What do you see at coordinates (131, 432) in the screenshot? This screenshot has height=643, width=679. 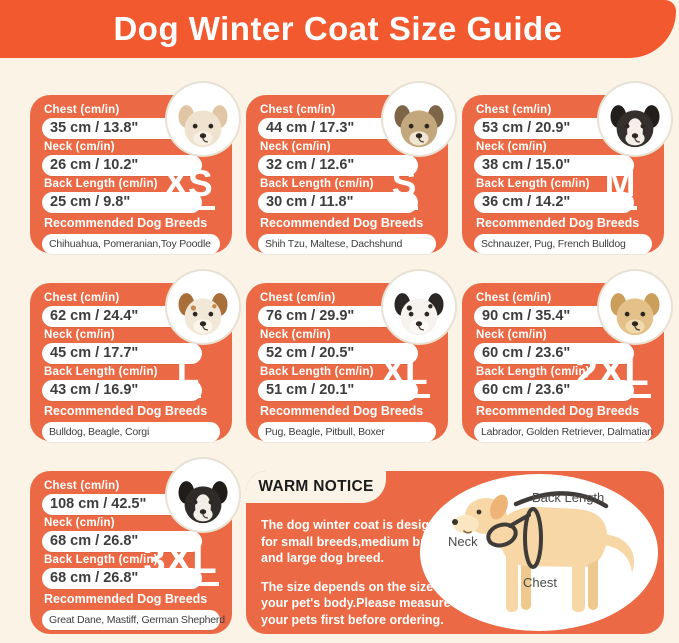 I see `breeds-value: Bulldog, Beagle, Corgi` at bounding box center [131, 432].